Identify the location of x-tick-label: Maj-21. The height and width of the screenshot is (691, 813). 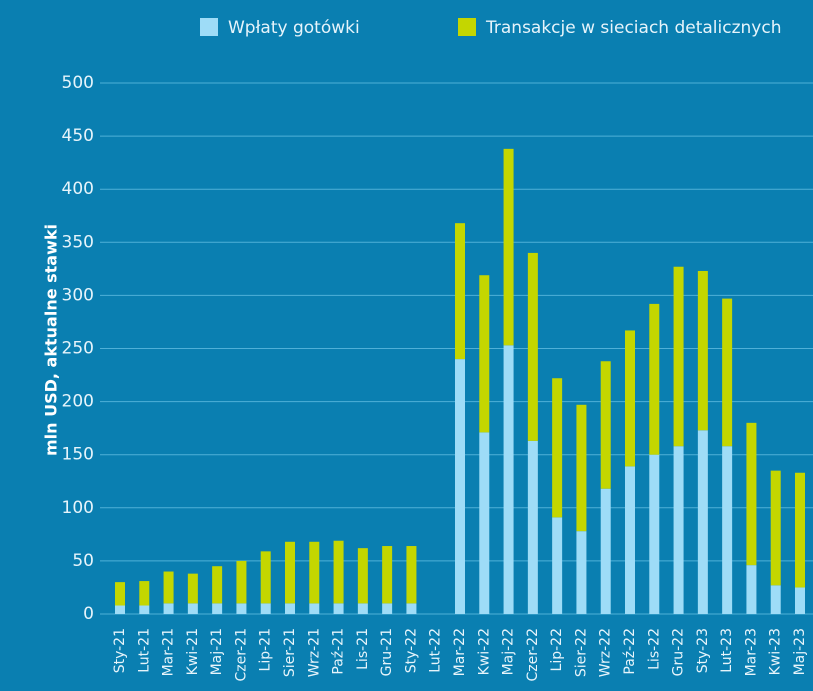
(217, 651).